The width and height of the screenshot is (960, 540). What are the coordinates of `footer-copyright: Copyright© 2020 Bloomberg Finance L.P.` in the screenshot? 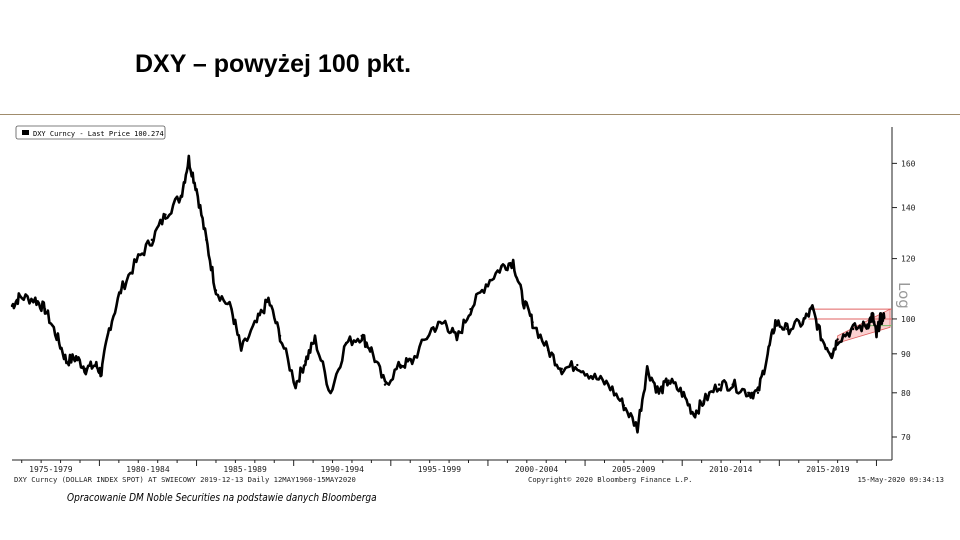 It's located at (610, 479).